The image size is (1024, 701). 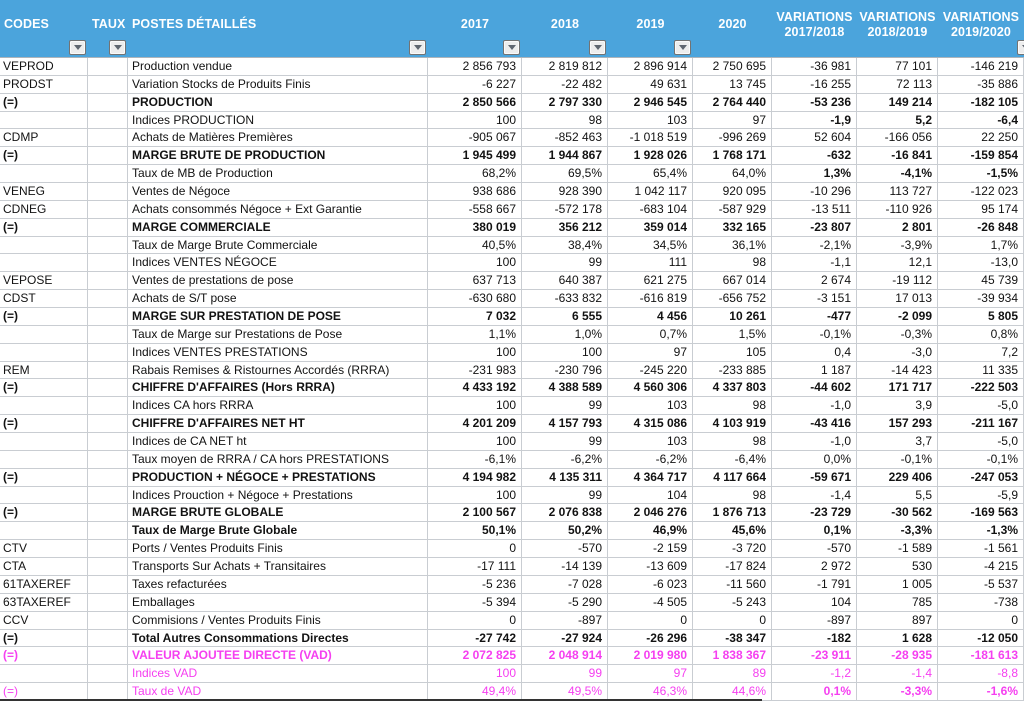 What do you see at coordinates (44, 620) in the screenshot?
I see `cell-code: CCV` at bounding box center [44, 620].